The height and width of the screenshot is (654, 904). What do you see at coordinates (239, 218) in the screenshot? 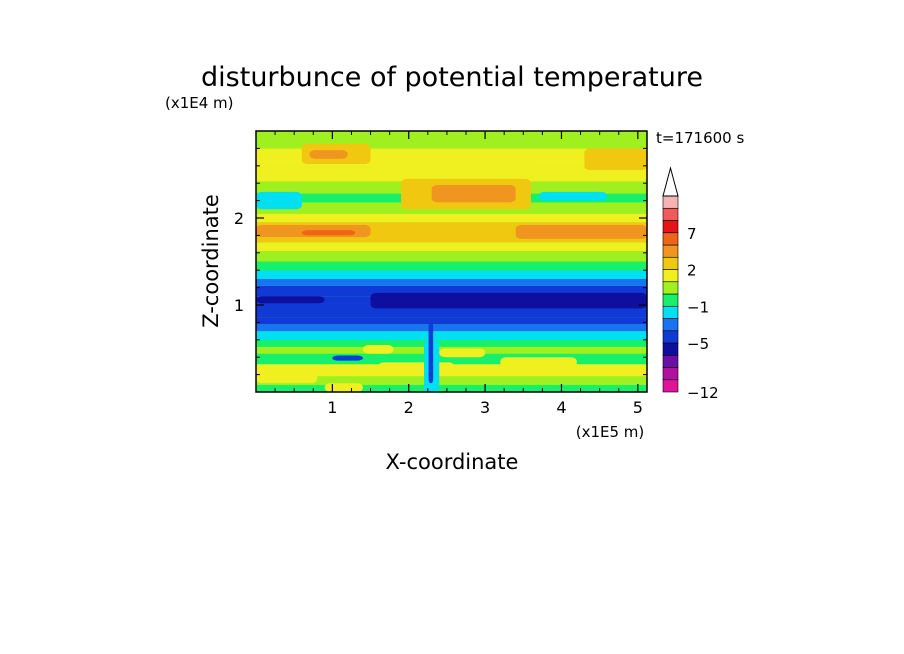
I see `y-tick-label: 2` at bounding box center [239, 218].